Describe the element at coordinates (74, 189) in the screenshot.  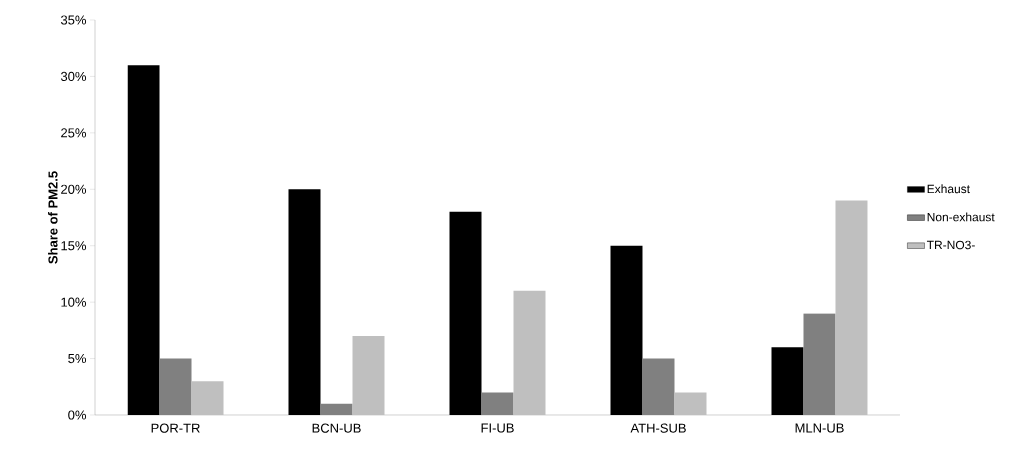
I see `y-tick-label: 20%` at that location.